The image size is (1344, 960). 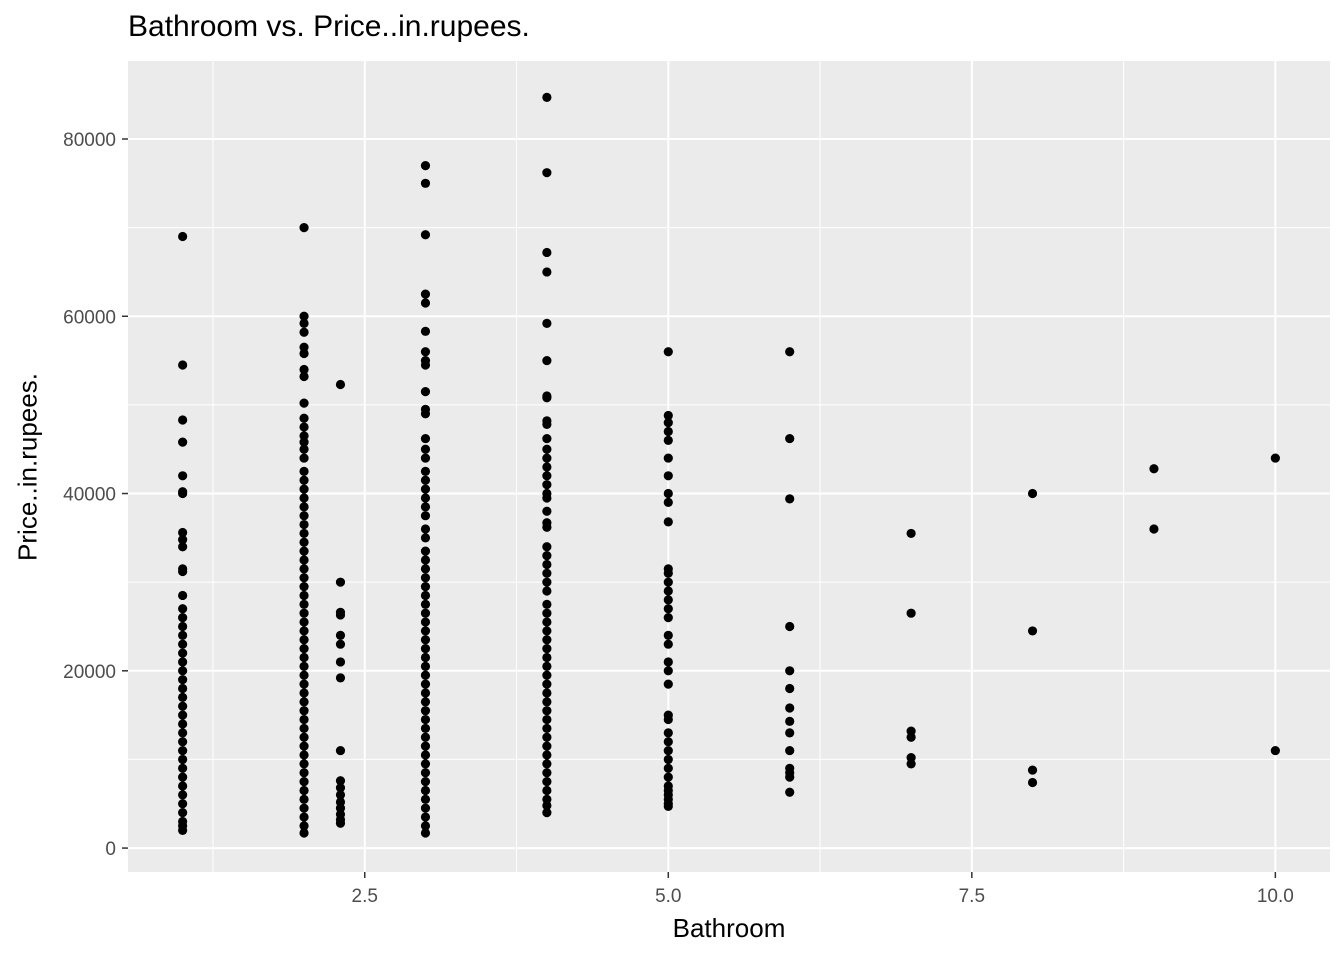 I want to click on x-axis: 2.5 5.0 7.5 10.0, so click(x=823, y=889).